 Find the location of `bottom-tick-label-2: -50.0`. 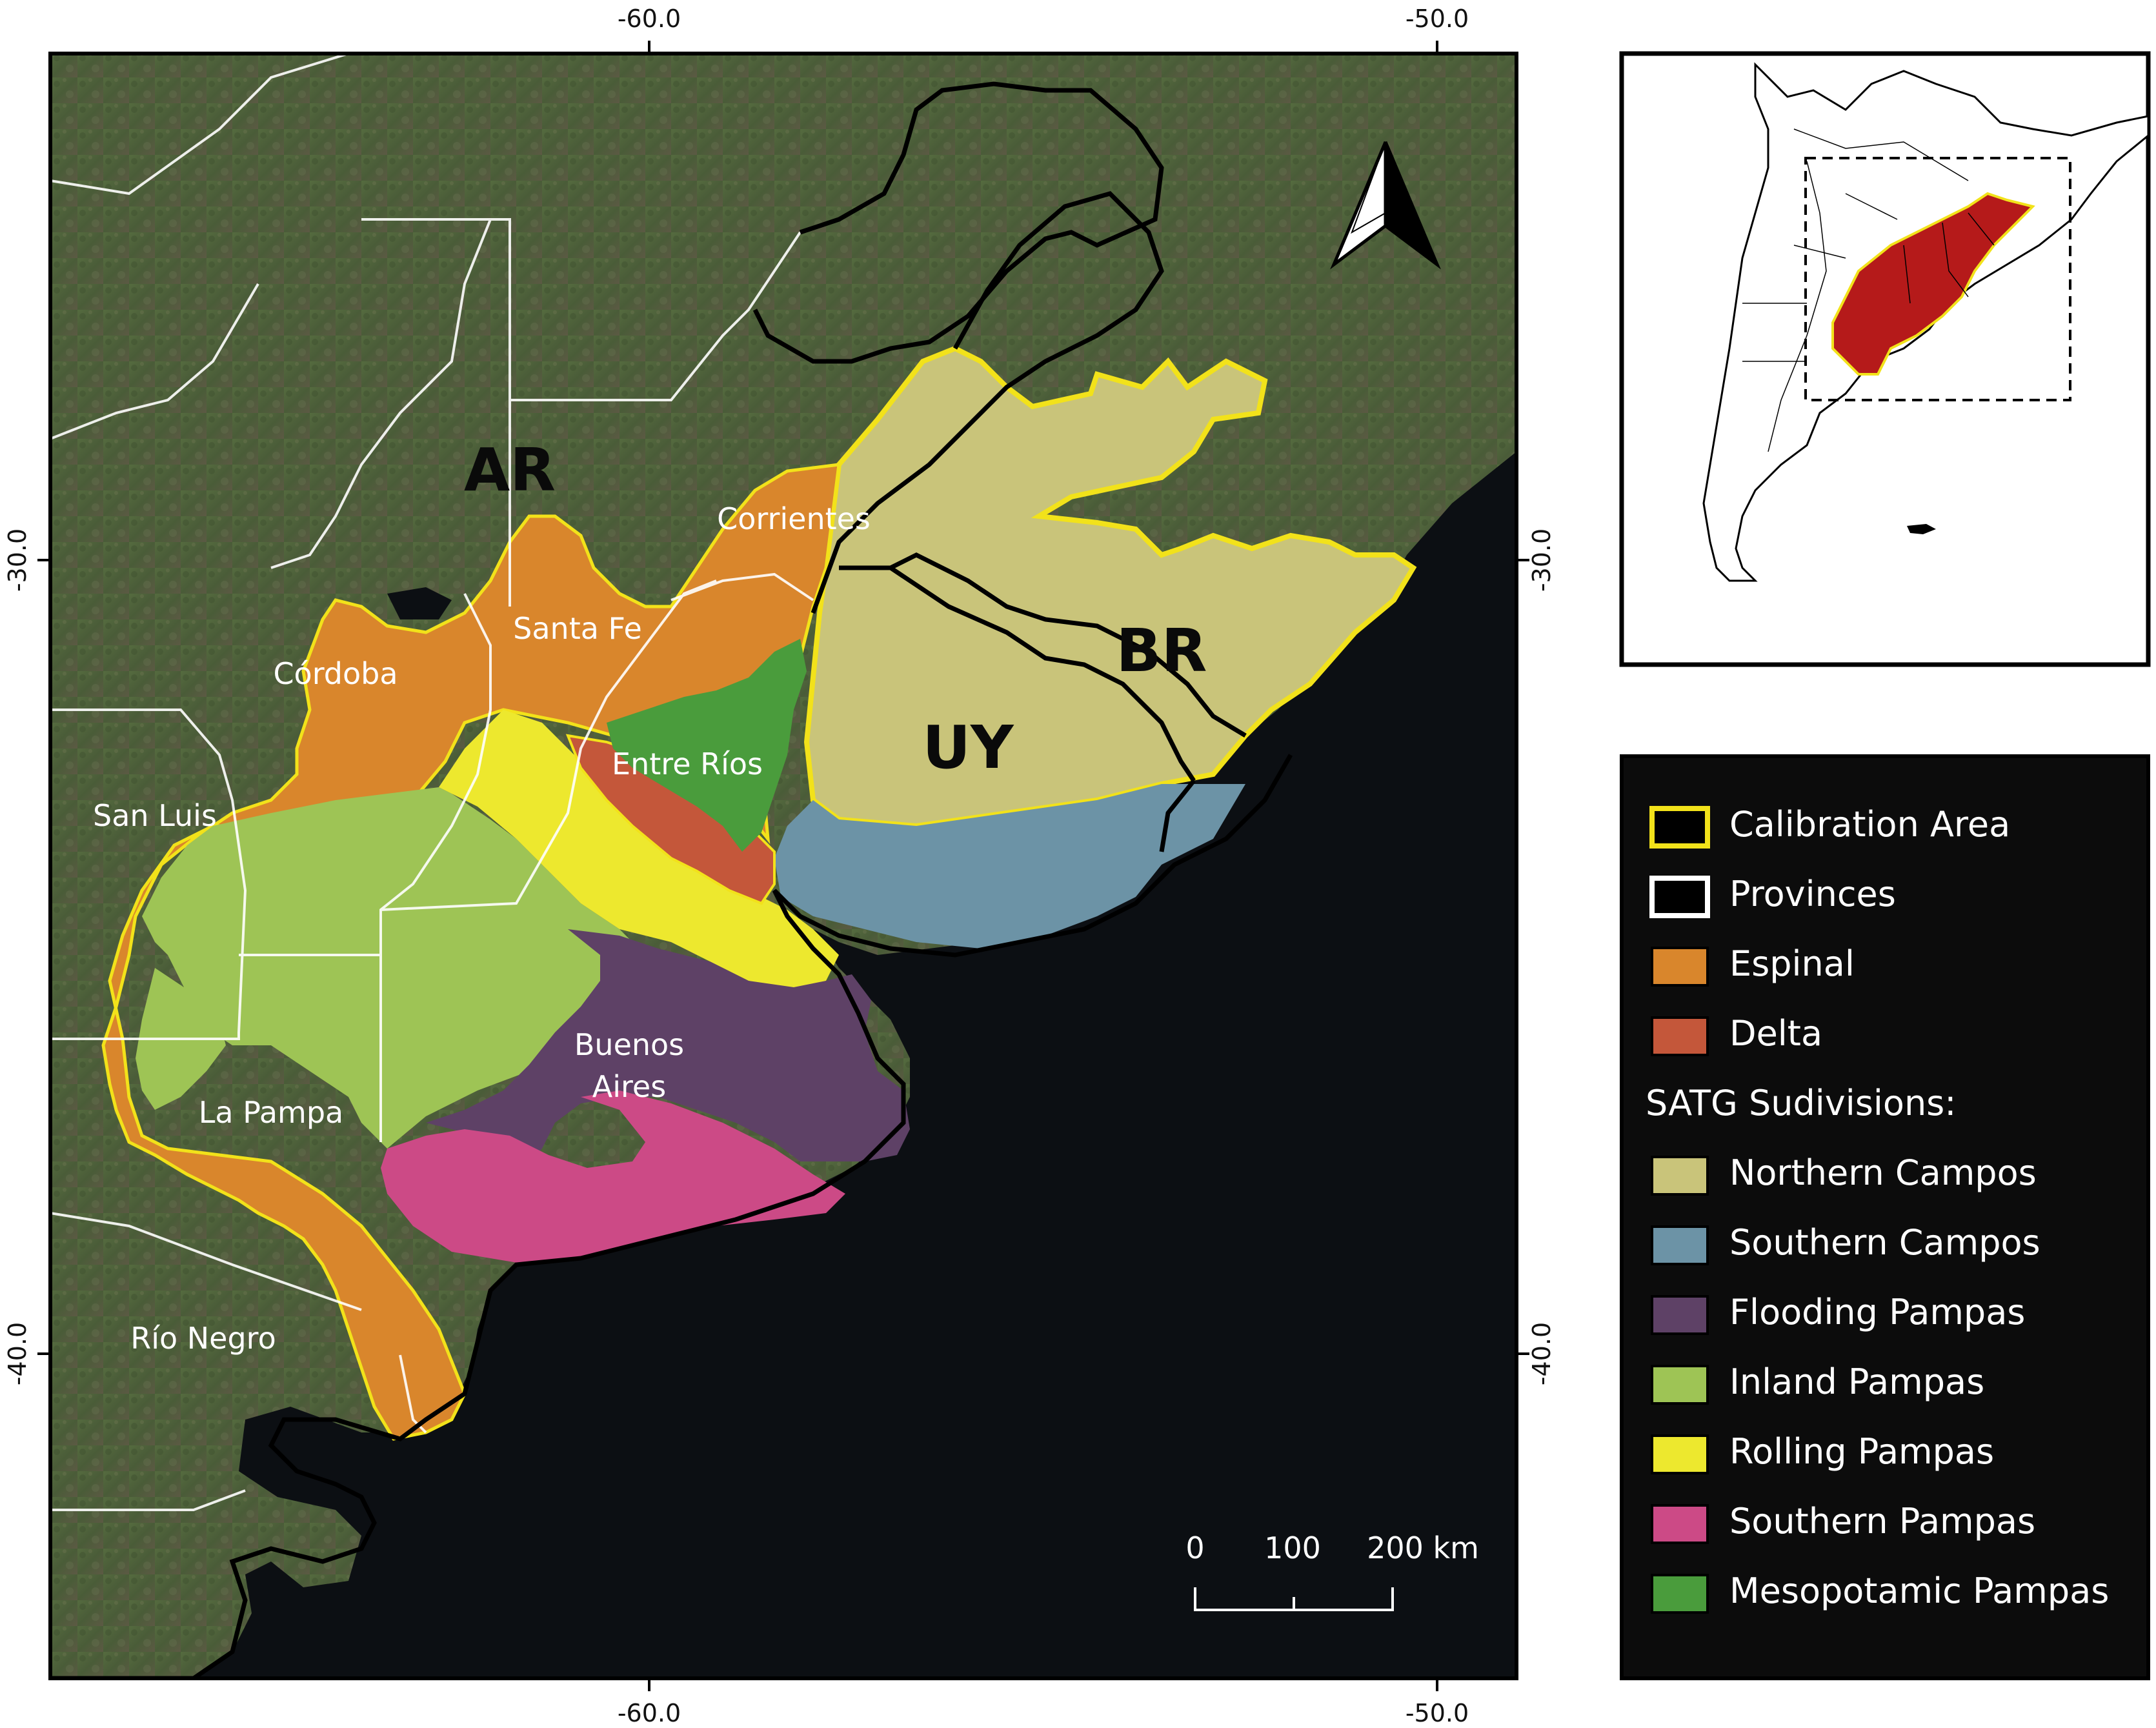

bottom-tick-label-2: -50.0 is located at coordinates (1437, 1713).